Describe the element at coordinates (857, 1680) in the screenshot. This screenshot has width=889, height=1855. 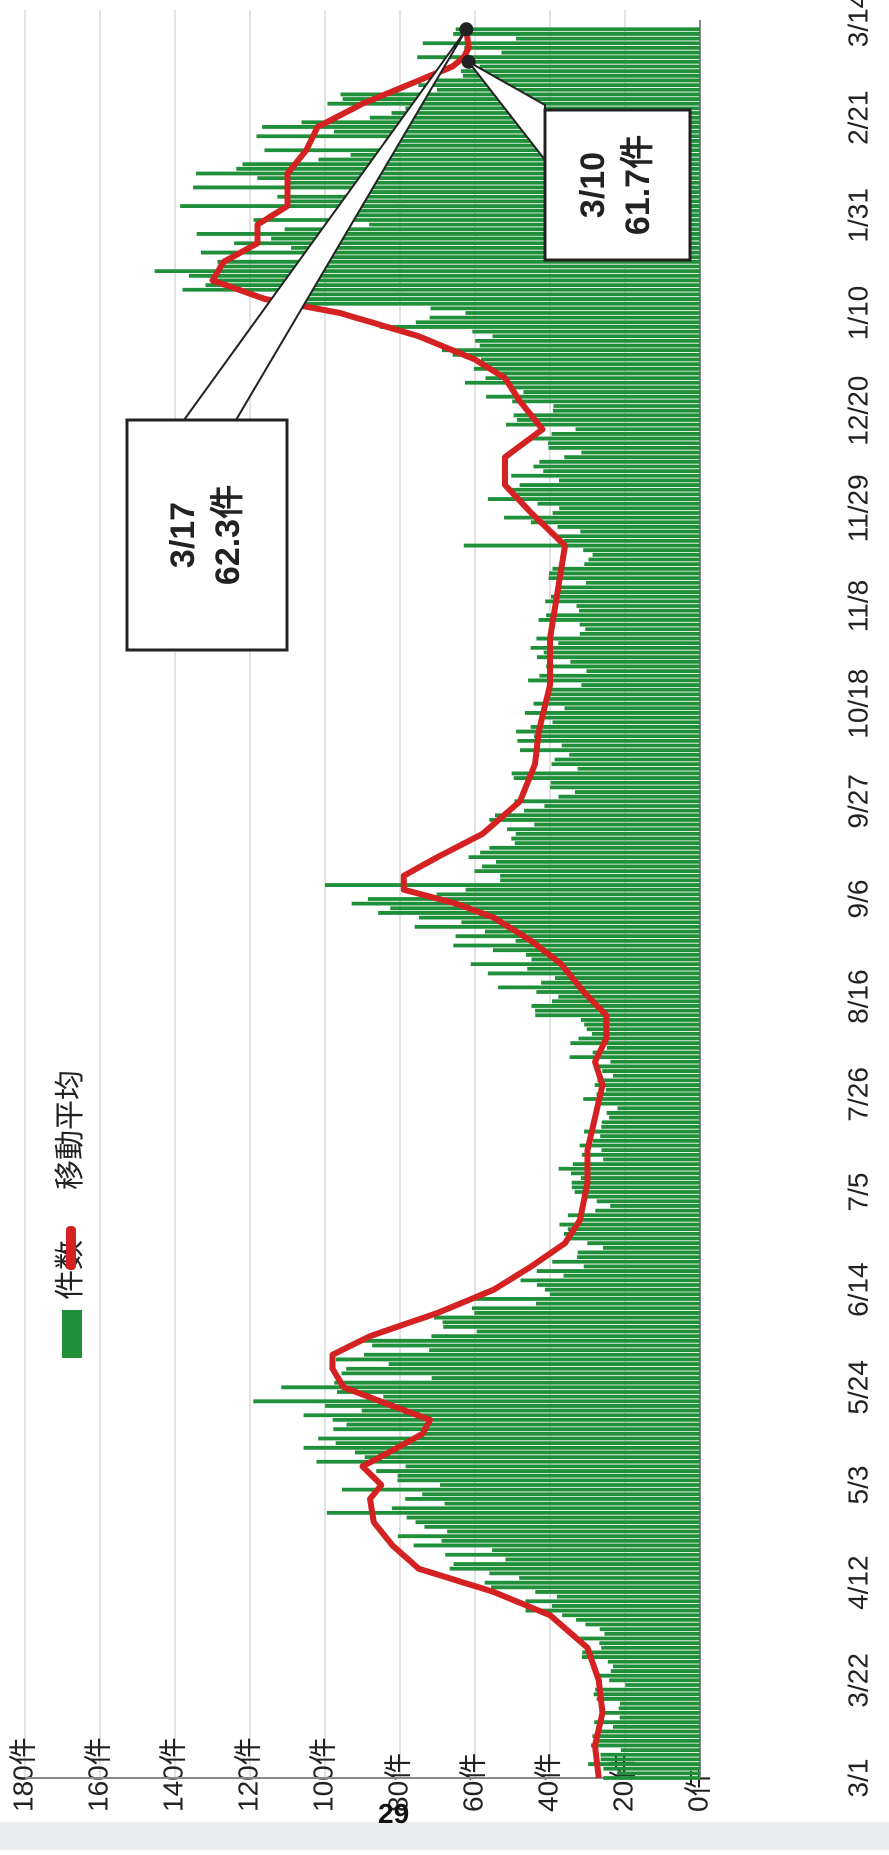
I see `x-tick-label-1: 3/22` at that location.